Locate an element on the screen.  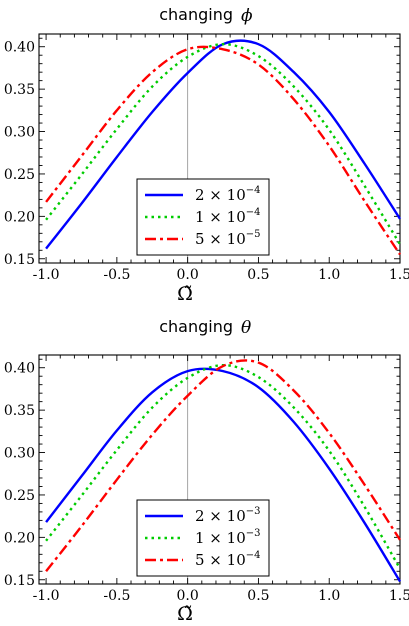
p1-x-tick-label: 1.5 is located at coordinates (399, 596).